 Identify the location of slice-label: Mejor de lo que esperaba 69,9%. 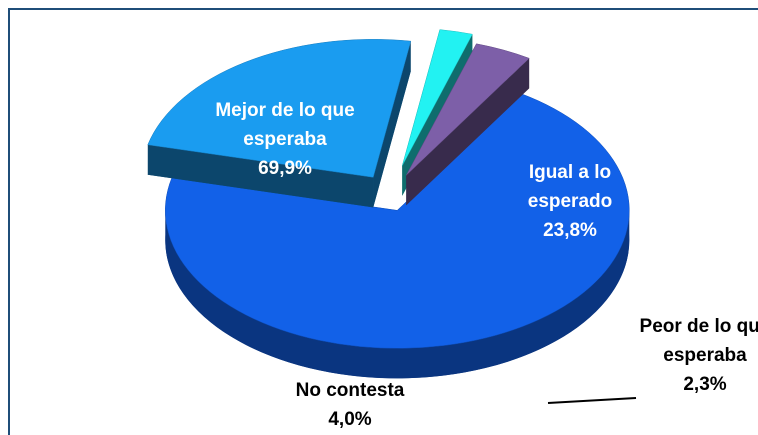
(285, 139).